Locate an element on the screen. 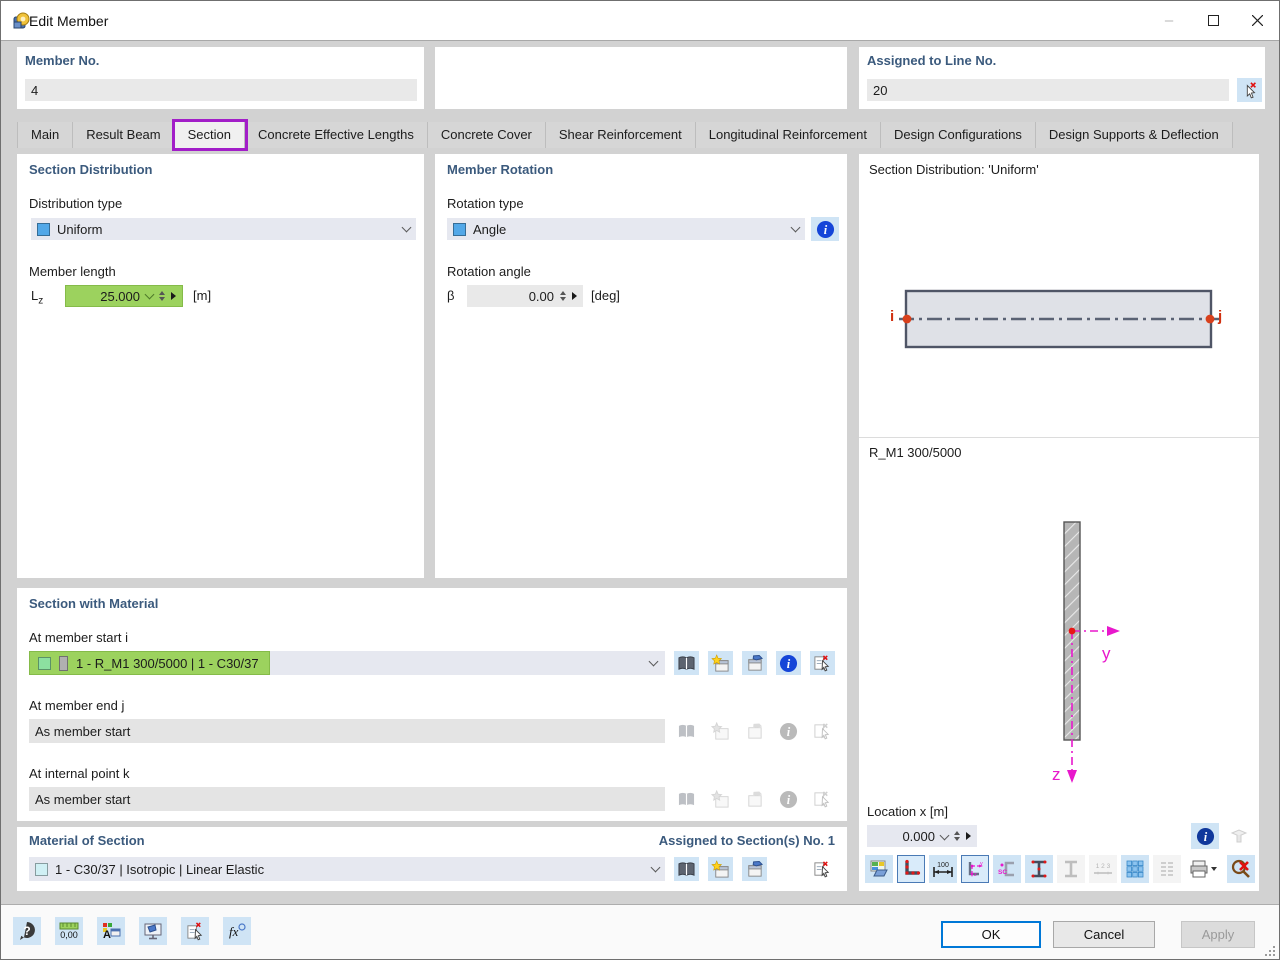  section-points-button is located at coordinates (911, 869).